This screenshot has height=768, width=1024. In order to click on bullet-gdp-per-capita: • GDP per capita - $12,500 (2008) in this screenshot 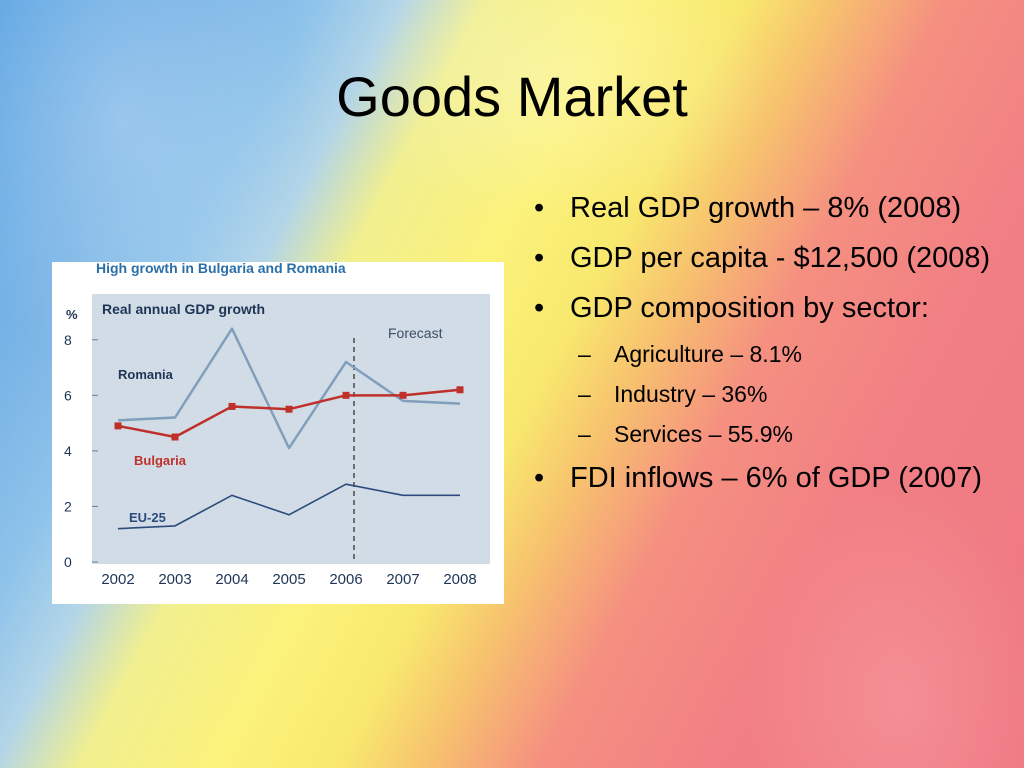, I will do `click(767, 258)`.